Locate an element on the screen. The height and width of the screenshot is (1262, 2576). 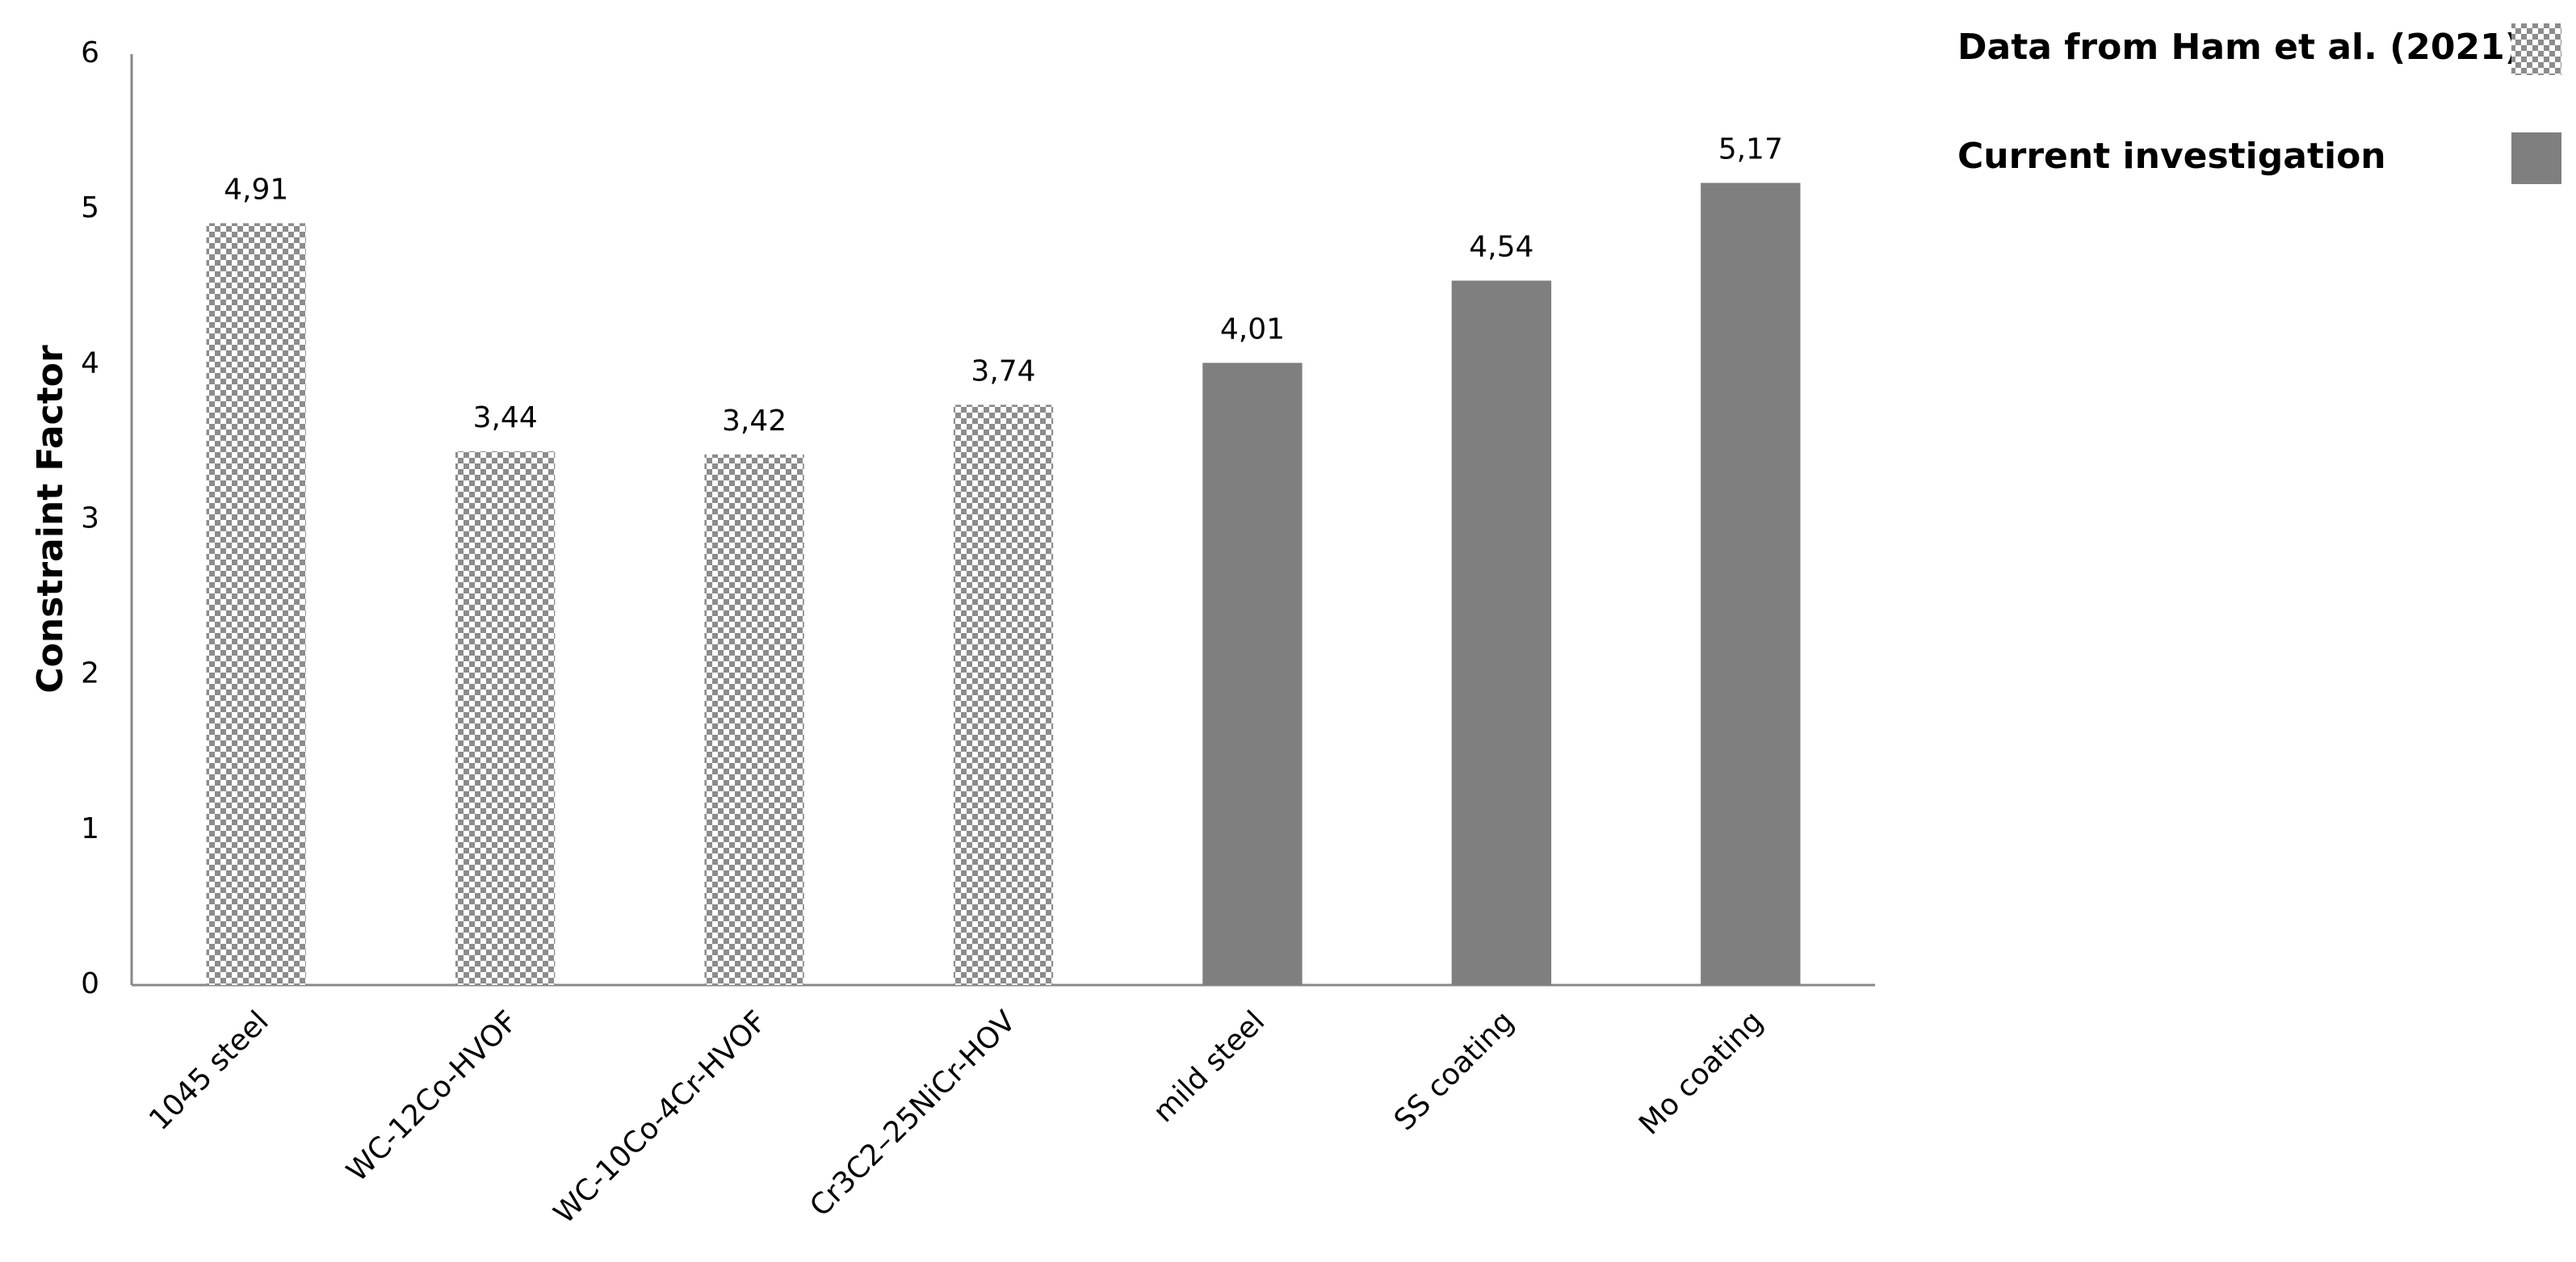
x-tick-label: Mo coating is located at coordinates (1701, 1073).